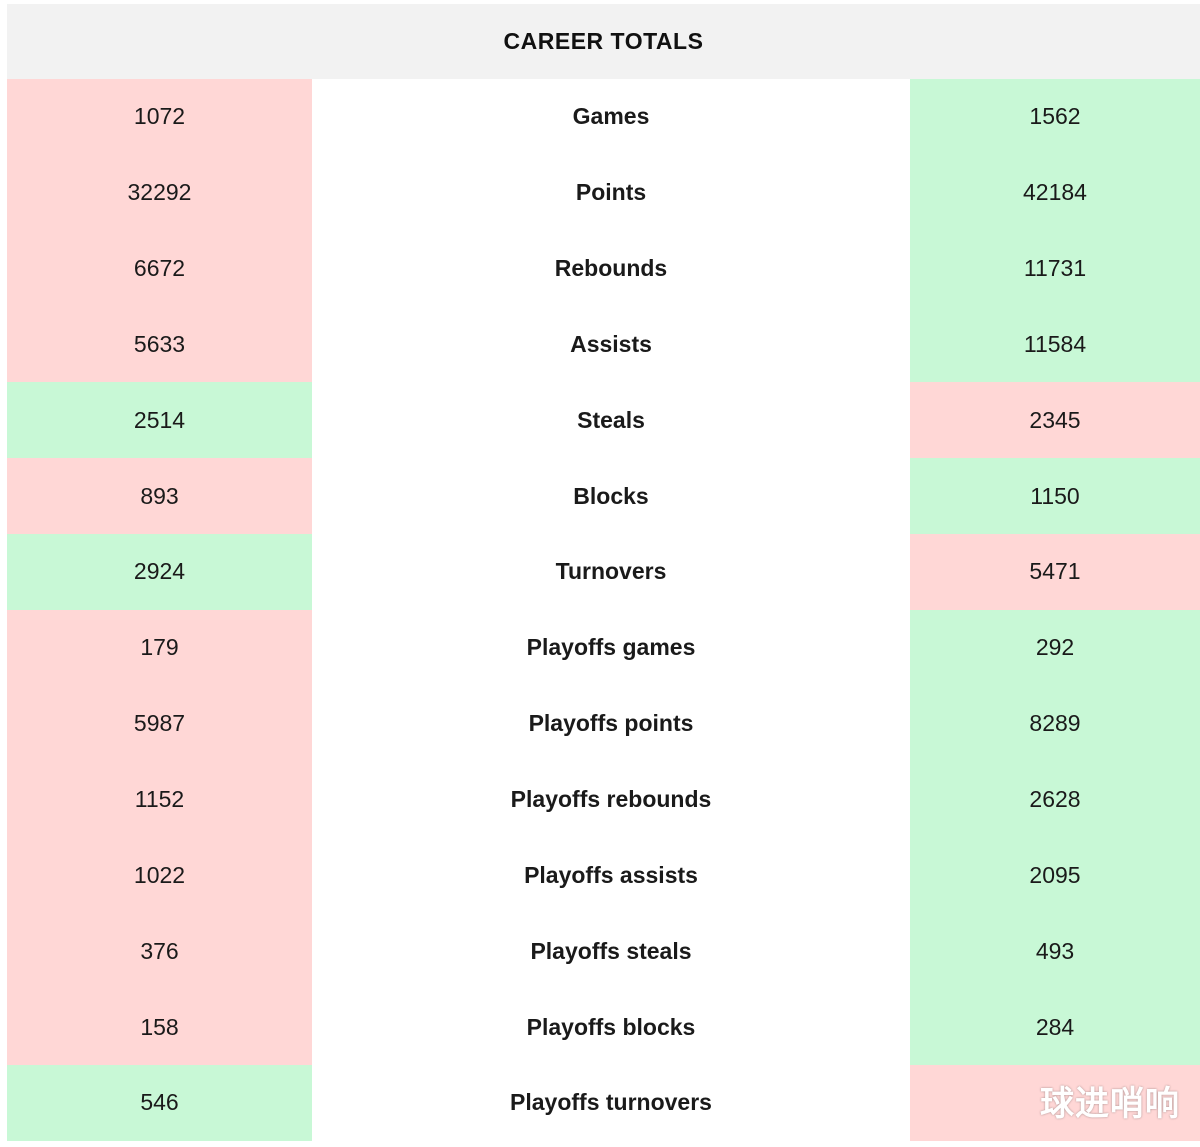 The height and width of the screenshot is (1147, 1200). What do you see at coordinates (159, 192) in the screenshot?
I see `left-player-value: 32292` at bounding box center [159, 192].